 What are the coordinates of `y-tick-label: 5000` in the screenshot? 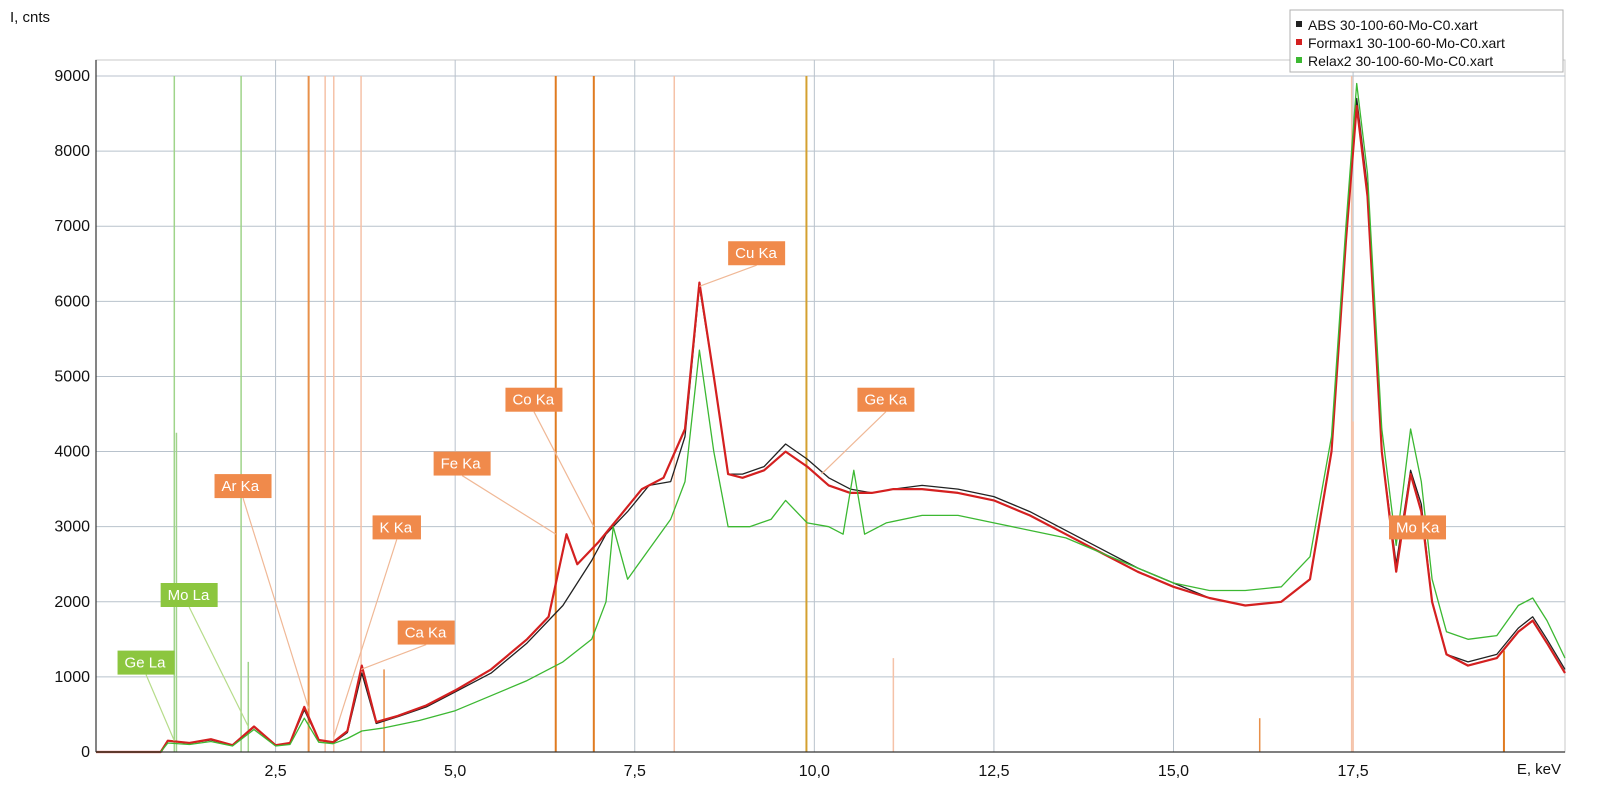 It's located at (72, 376).